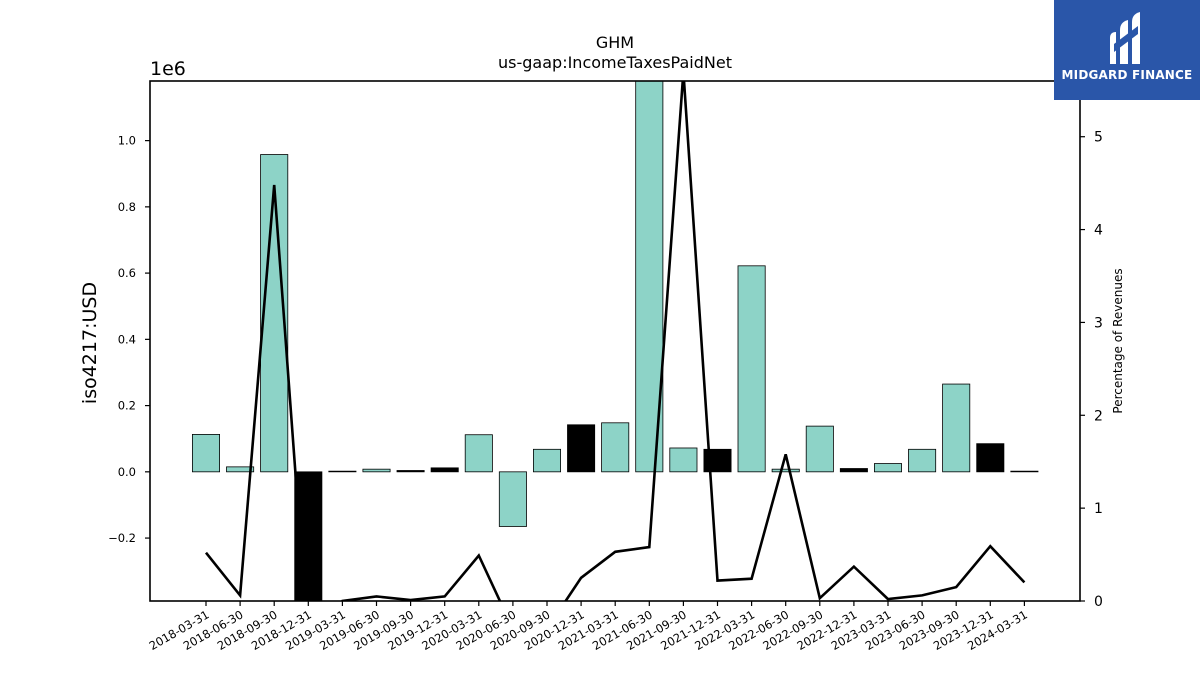  What do you see at coordinates (1098, 416) in the screenshot?
I see `y2-tick-label: 2` at bounding box center [1098, 416].